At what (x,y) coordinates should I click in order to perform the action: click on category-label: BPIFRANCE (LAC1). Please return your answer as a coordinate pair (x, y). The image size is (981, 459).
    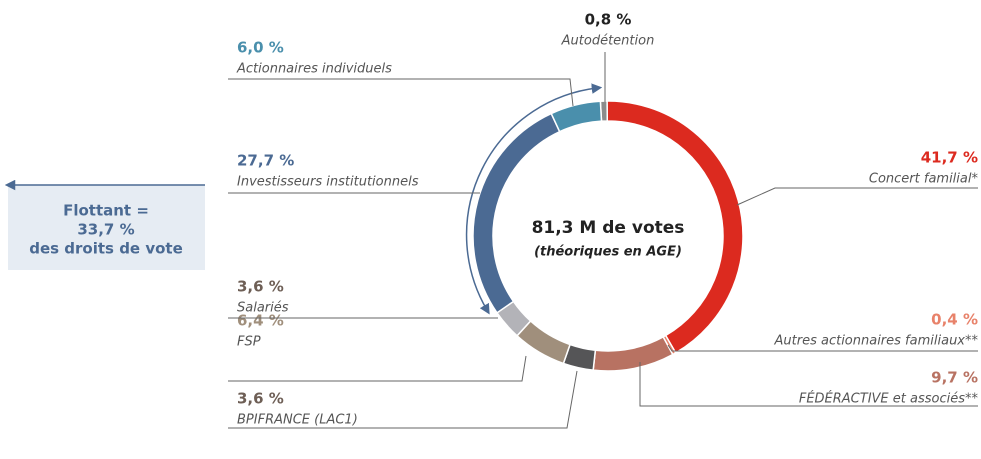
    Looking at the image, I should click on (297, 420).